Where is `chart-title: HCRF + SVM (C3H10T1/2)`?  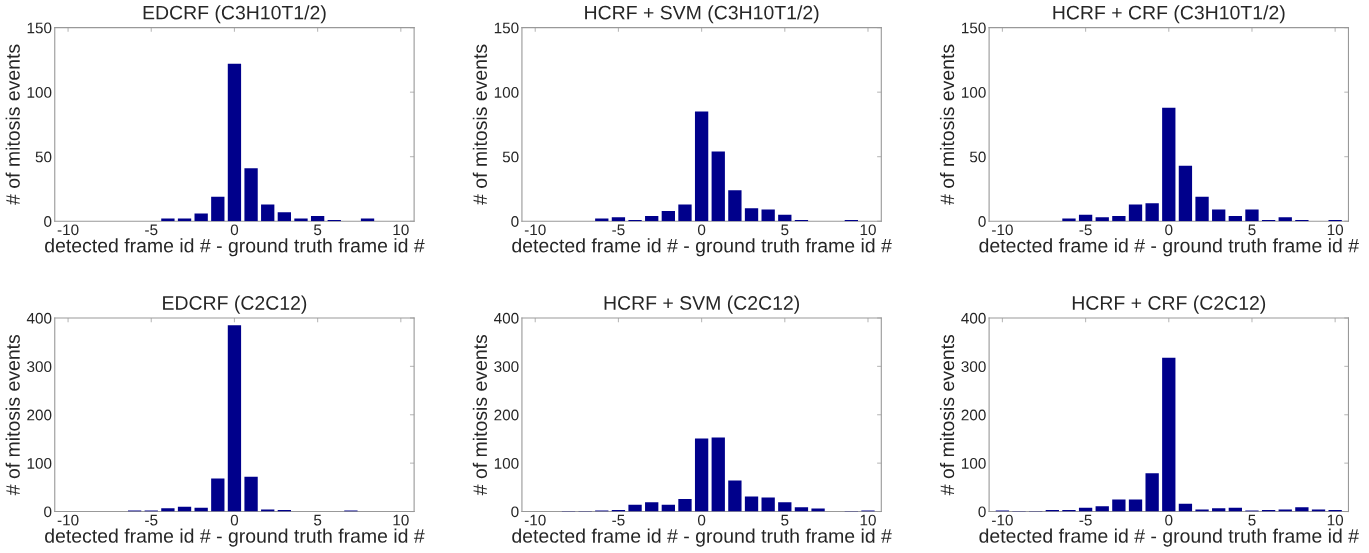 chart-title: HCRF + SVM (C3H10T1/2) is located at coordinates (702, 14).